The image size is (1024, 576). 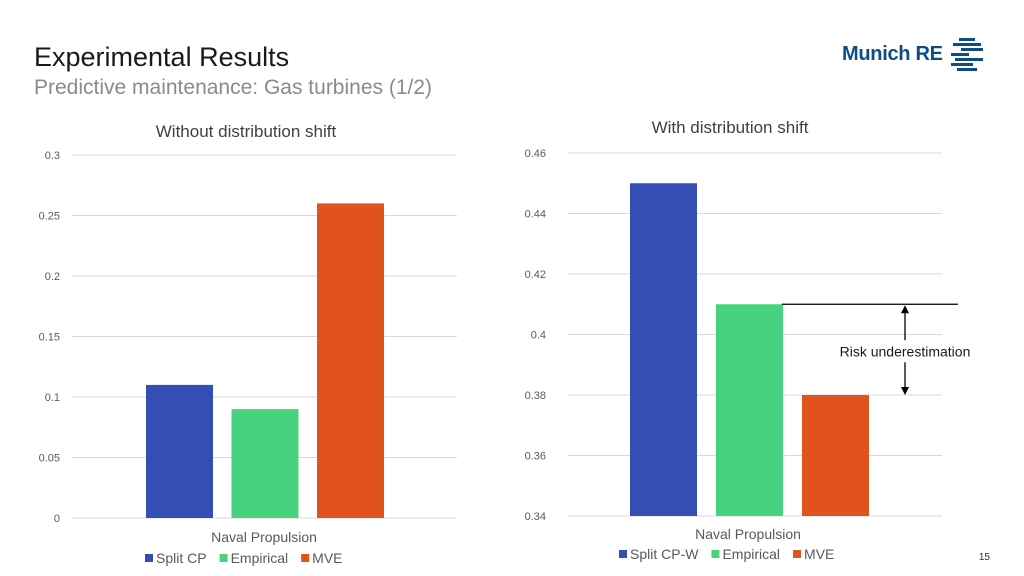 I want to click on y-tick-label: 0.2, so click(x=52, y=277).